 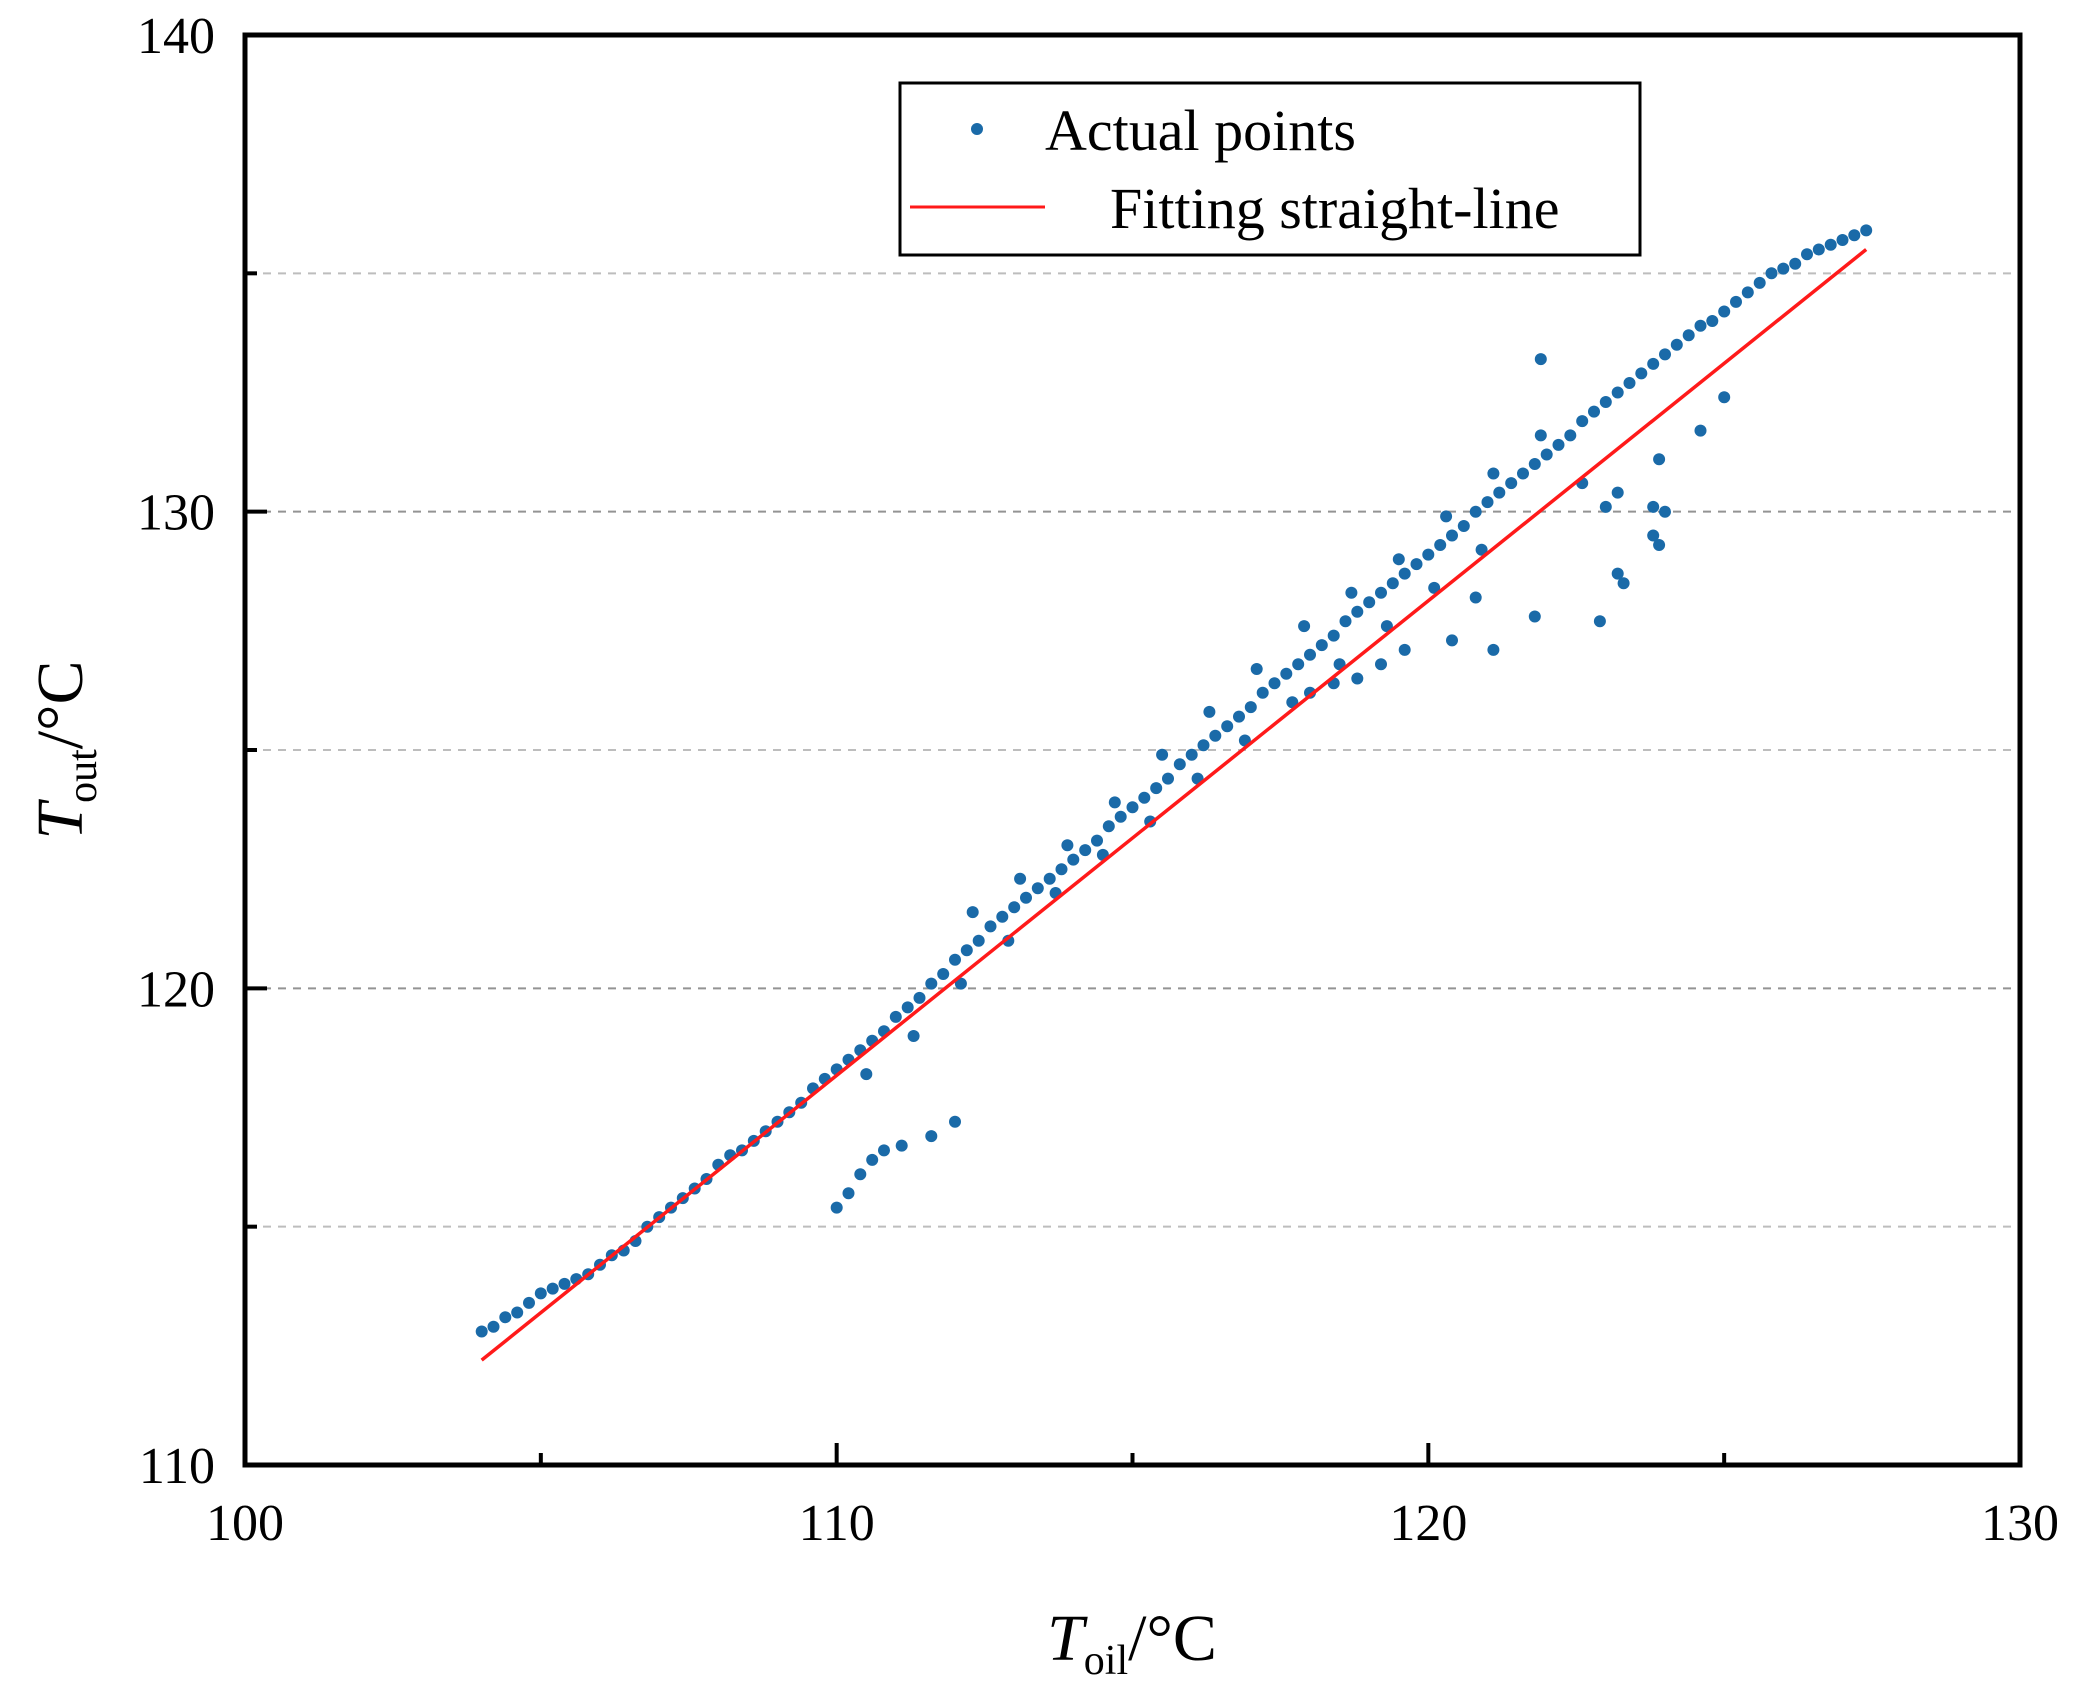 What do you see at coordinates (177, 1466) in the screenshot?
I see `y-tick-label: 110` at bounding box center [177, 1466].